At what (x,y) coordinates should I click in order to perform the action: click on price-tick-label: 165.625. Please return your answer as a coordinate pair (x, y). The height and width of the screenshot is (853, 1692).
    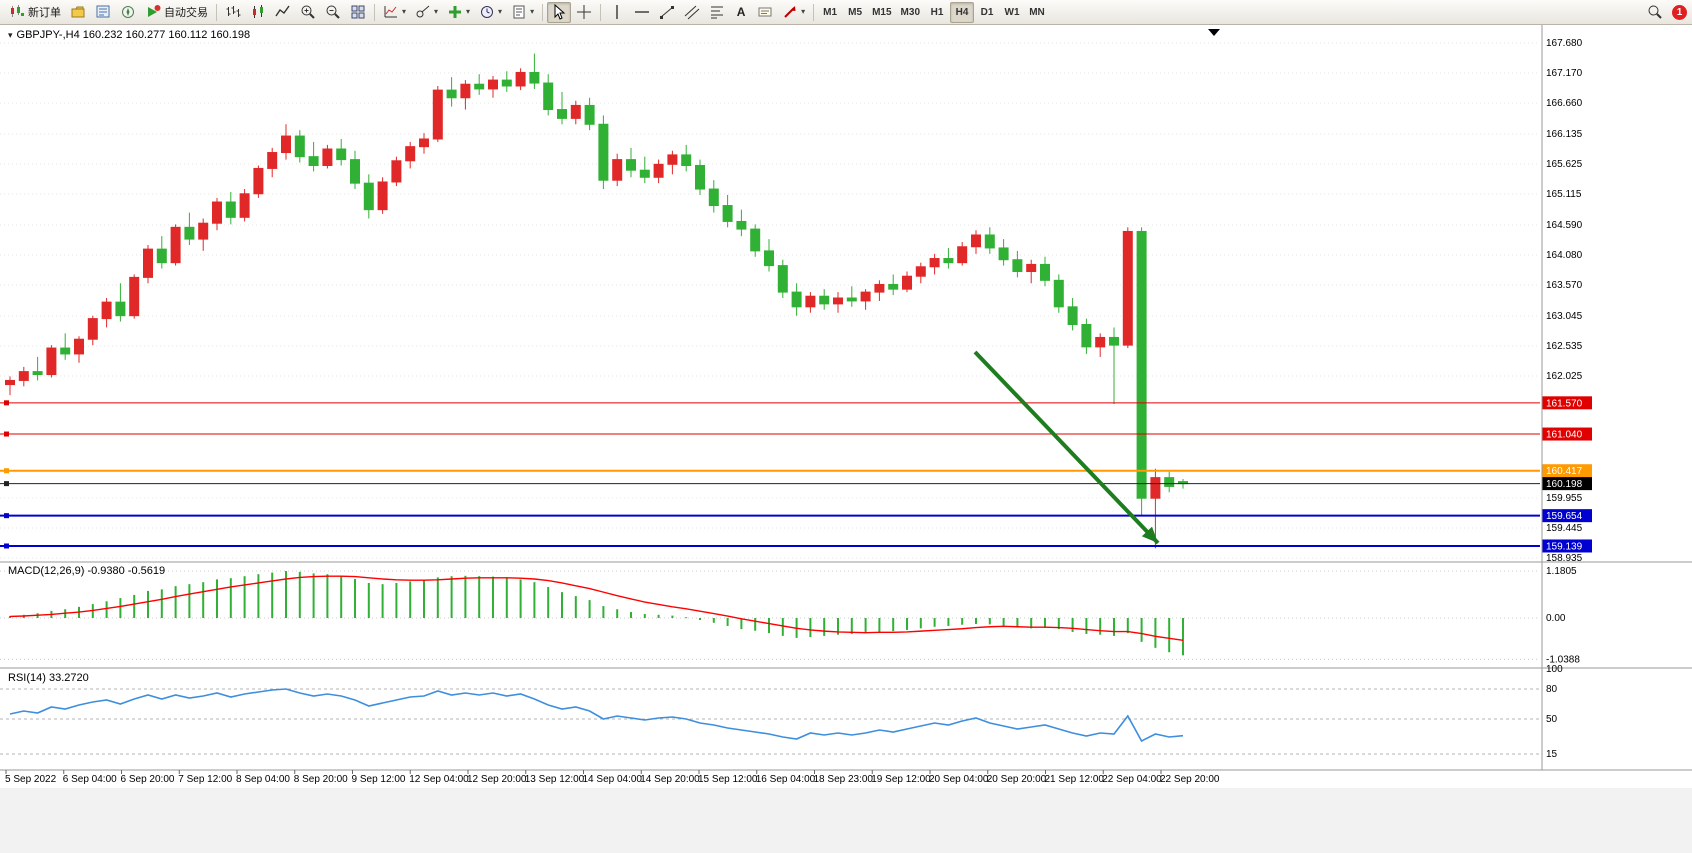
    Looking at the image, I should click on (1564, 164).